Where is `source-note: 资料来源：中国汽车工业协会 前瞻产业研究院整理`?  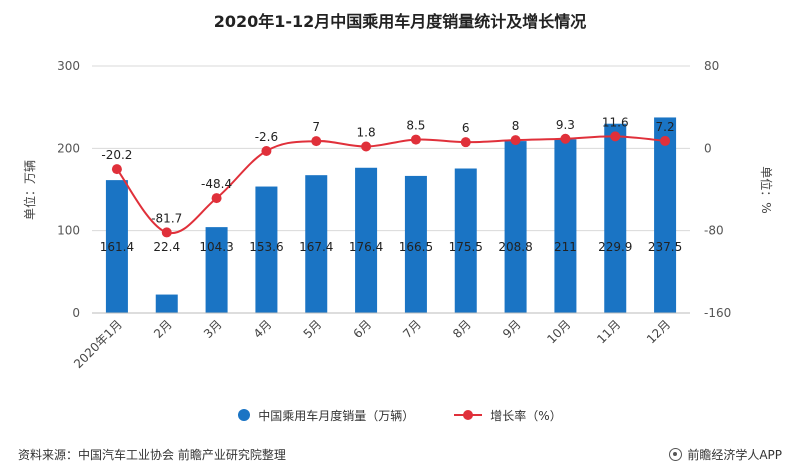
source-note: 资料来源：中国汽车工业协会 前瞻产业研究院整理 is located at coordinates (152, 455).